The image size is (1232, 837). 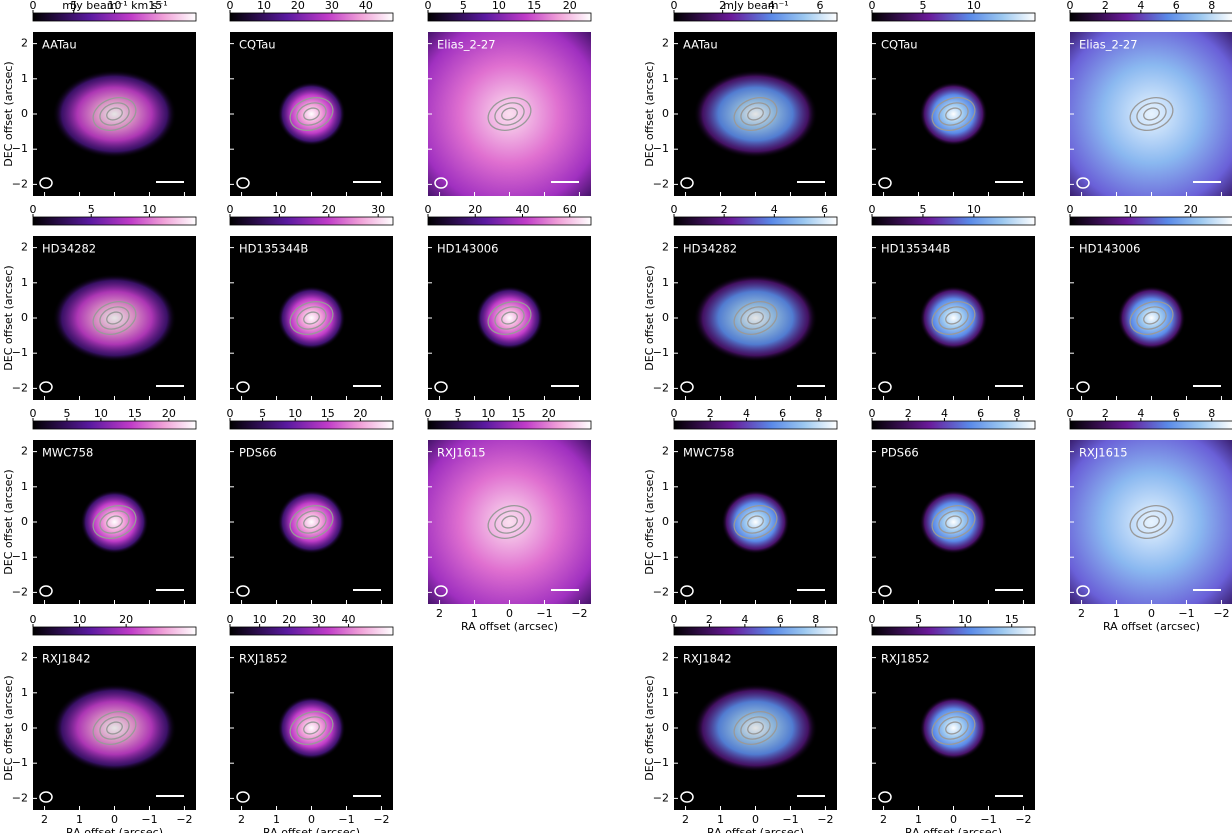 What do you see at coordinates (66, 659) in the screenshot?
I see `panel-name: RXJ1842` at bounding box center [66, 659].